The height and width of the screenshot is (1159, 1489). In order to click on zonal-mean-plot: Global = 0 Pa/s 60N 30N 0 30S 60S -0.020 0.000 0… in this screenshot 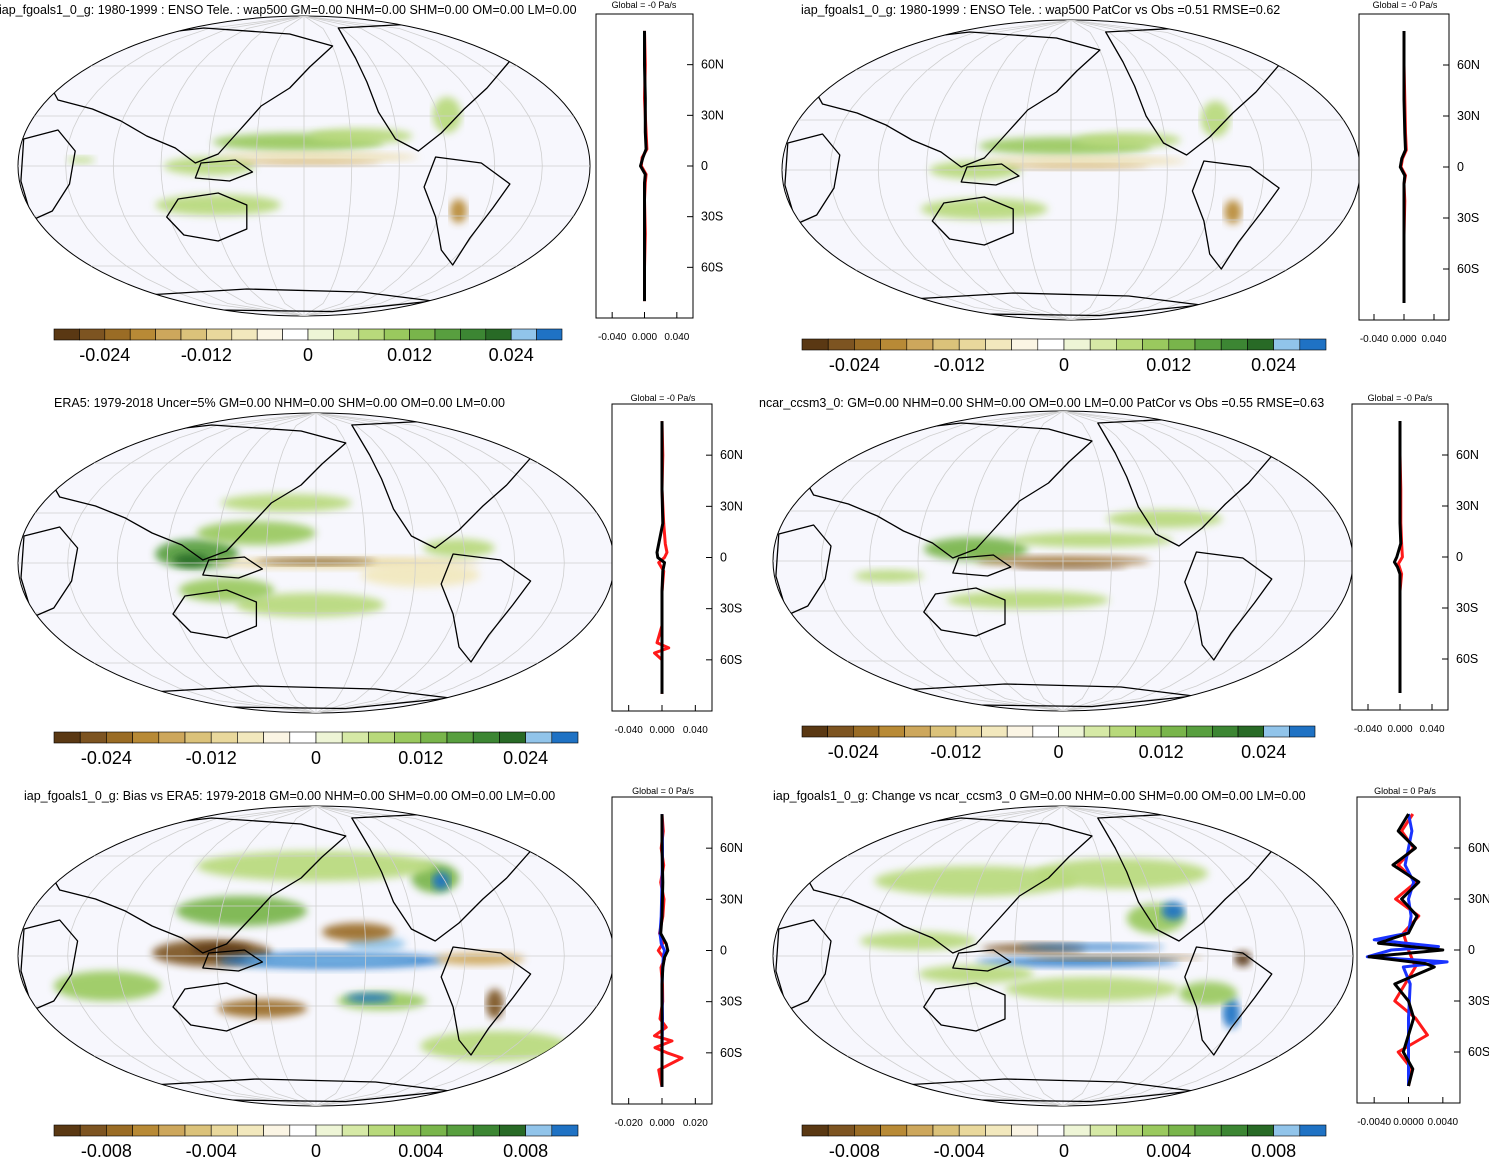, I will do `click(677, 957)`.